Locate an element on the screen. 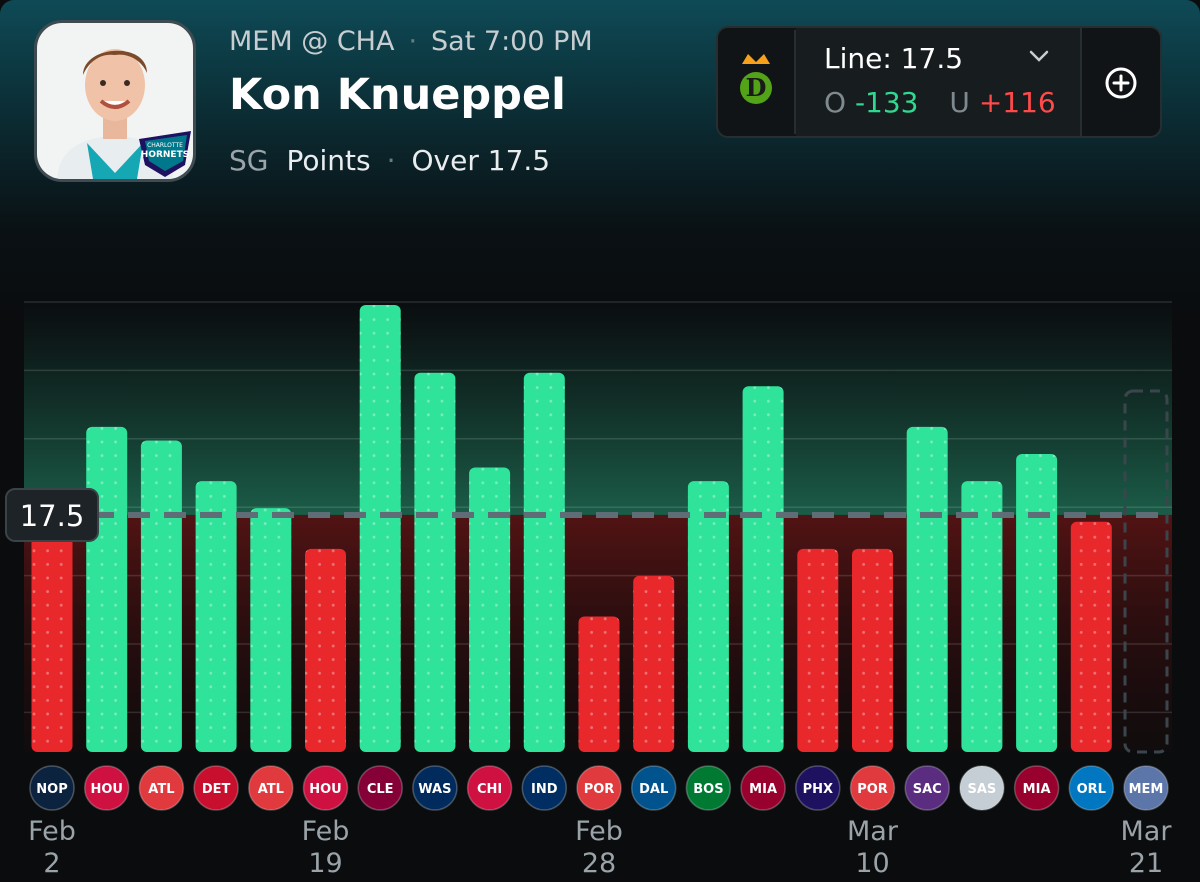  sportsbook-logo: D is located at coordinates (758, 82).